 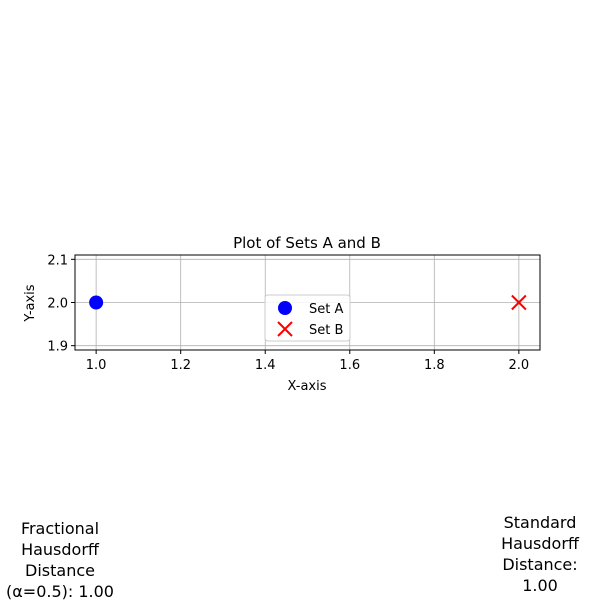 What do you see at coordinates (307, 243) in the screenshot?
I see `chart-title: Plot of Sets A and B` at bounding box center [307, 243].